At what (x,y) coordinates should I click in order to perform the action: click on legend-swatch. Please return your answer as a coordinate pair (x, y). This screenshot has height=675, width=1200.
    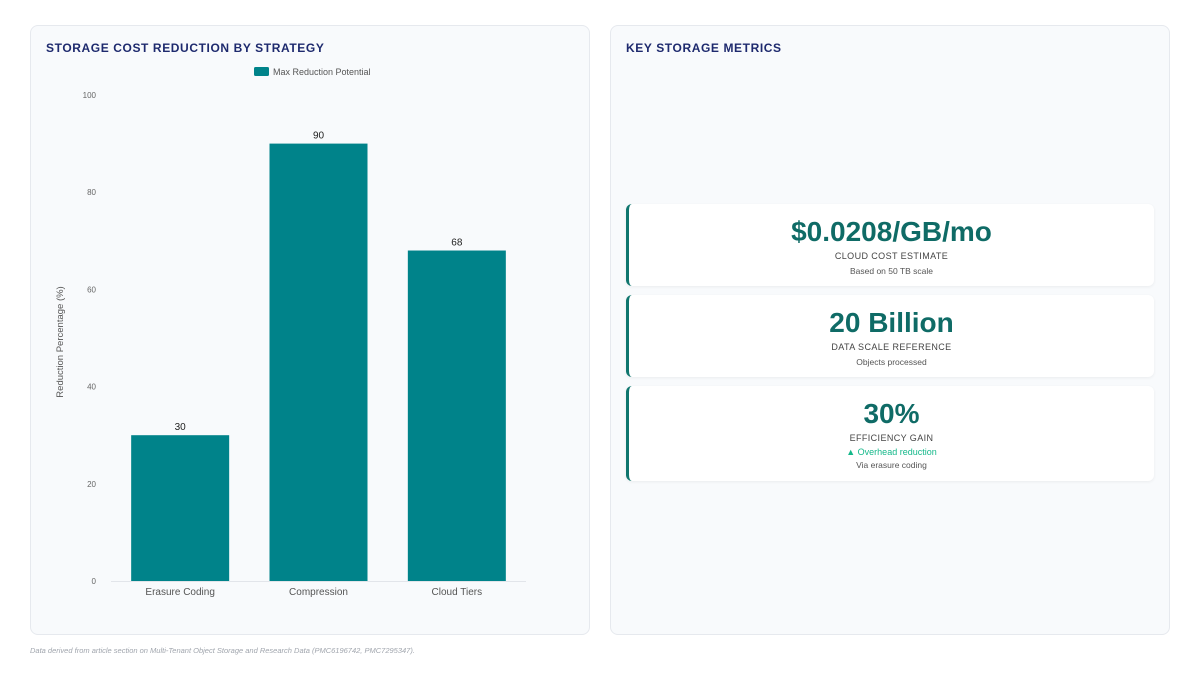
    Looking at the image, I should click on (261, 71).